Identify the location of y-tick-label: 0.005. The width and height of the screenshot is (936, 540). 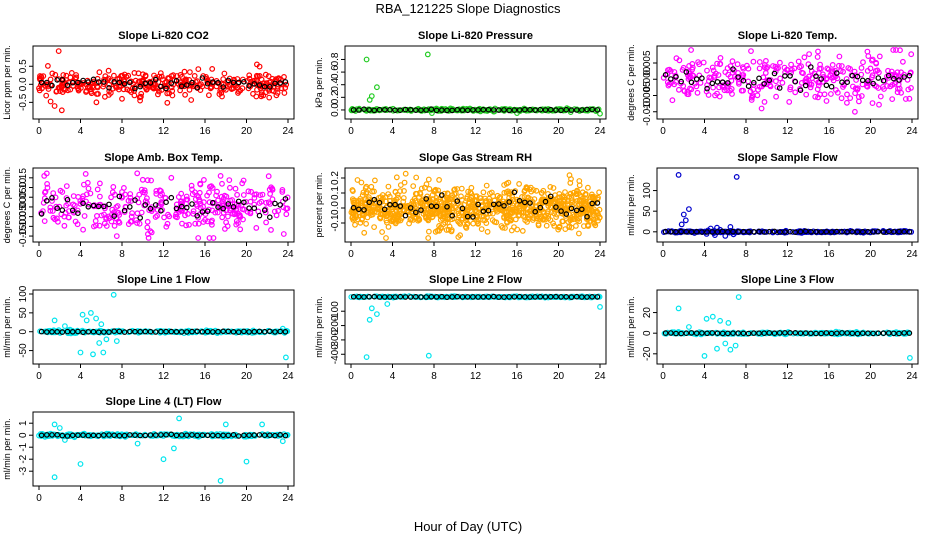
(647, 62).